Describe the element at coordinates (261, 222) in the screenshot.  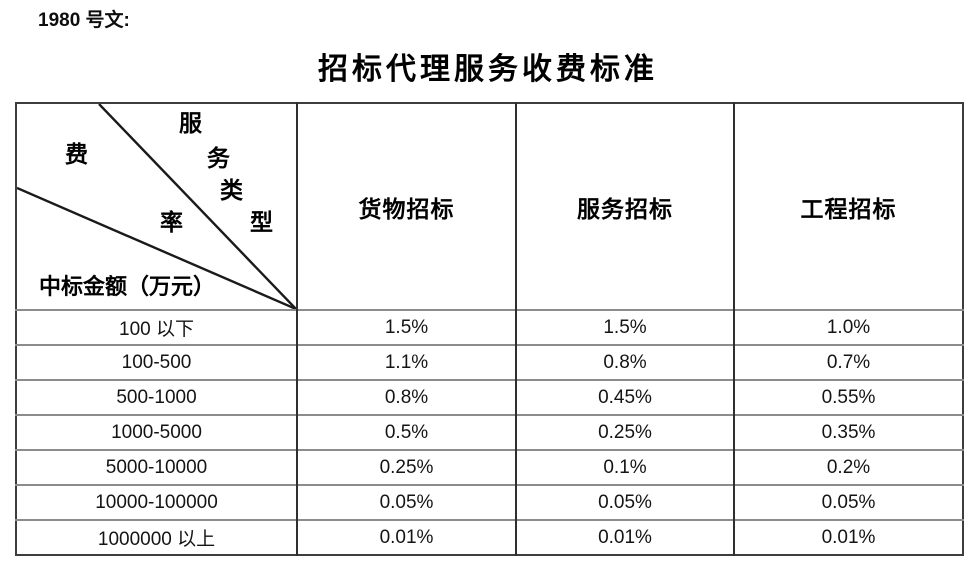
I see `corner-label-service-char: 型` at that location.